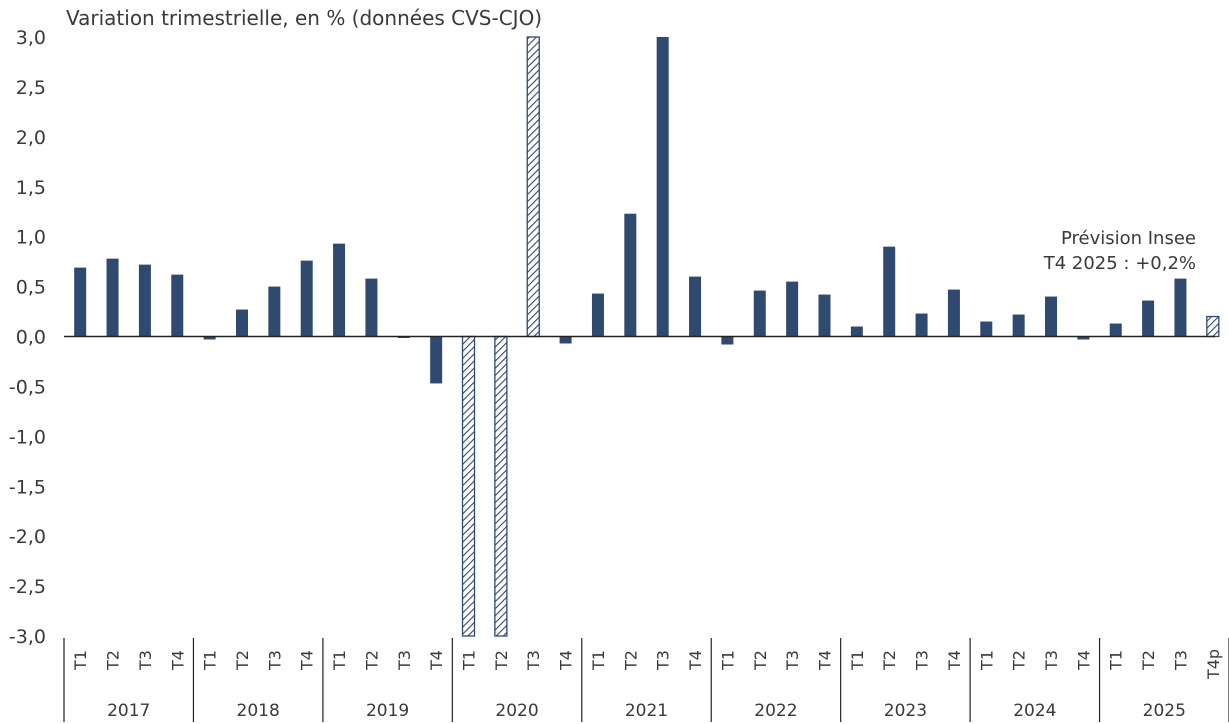 The image size is (1229, 724). What do you see at coordinates (1051, 316) in the screenshot?
I see `bar-2024-t3` at bounding box center [1051, 316].